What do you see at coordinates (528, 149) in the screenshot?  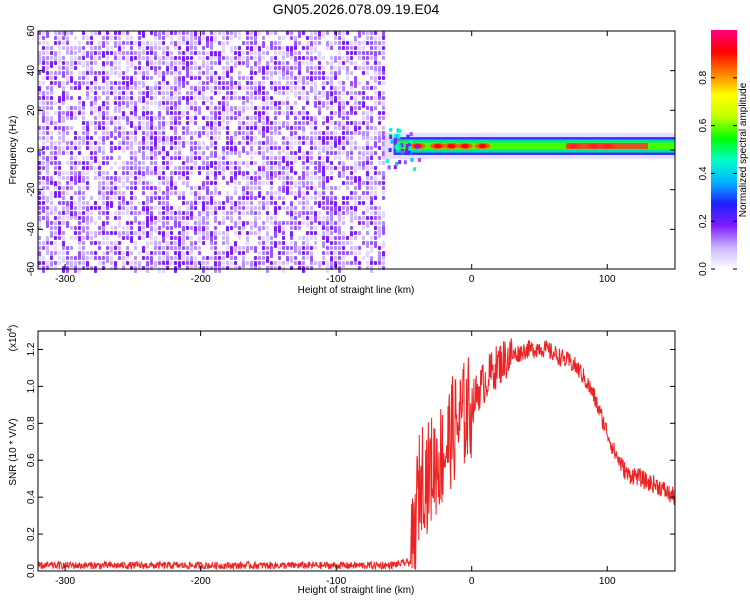 I see `spectrogram-signal-band` at bounding box center [528, 149].